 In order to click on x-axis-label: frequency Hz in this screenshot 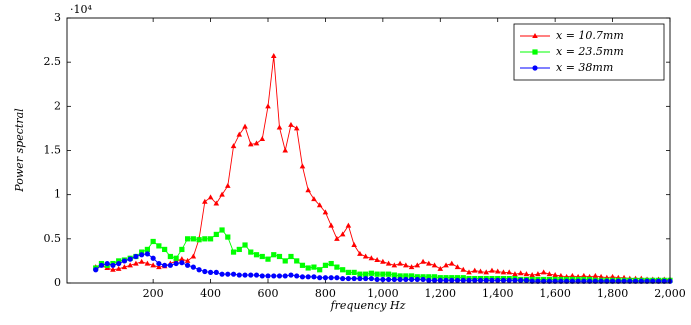, I will do `click(368, 305)`.